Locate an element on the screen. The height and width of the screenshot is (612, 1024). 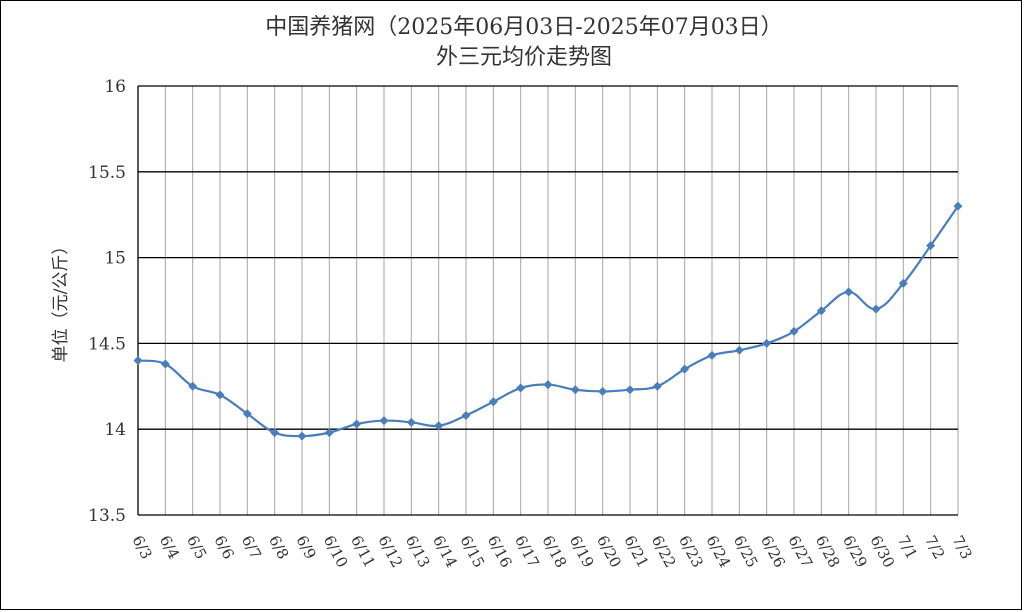
x-tick-label: 6/17 is located at coordinates (527, 551).